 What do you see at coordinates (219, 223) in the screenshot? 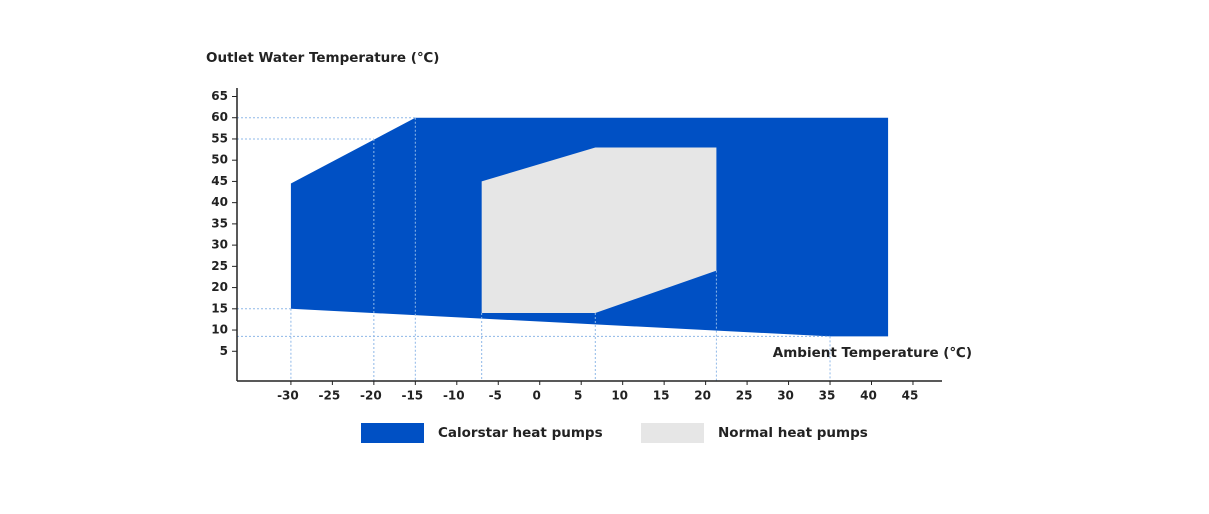
I see `y-tick-label: 35` at bounding box center [219, 223].